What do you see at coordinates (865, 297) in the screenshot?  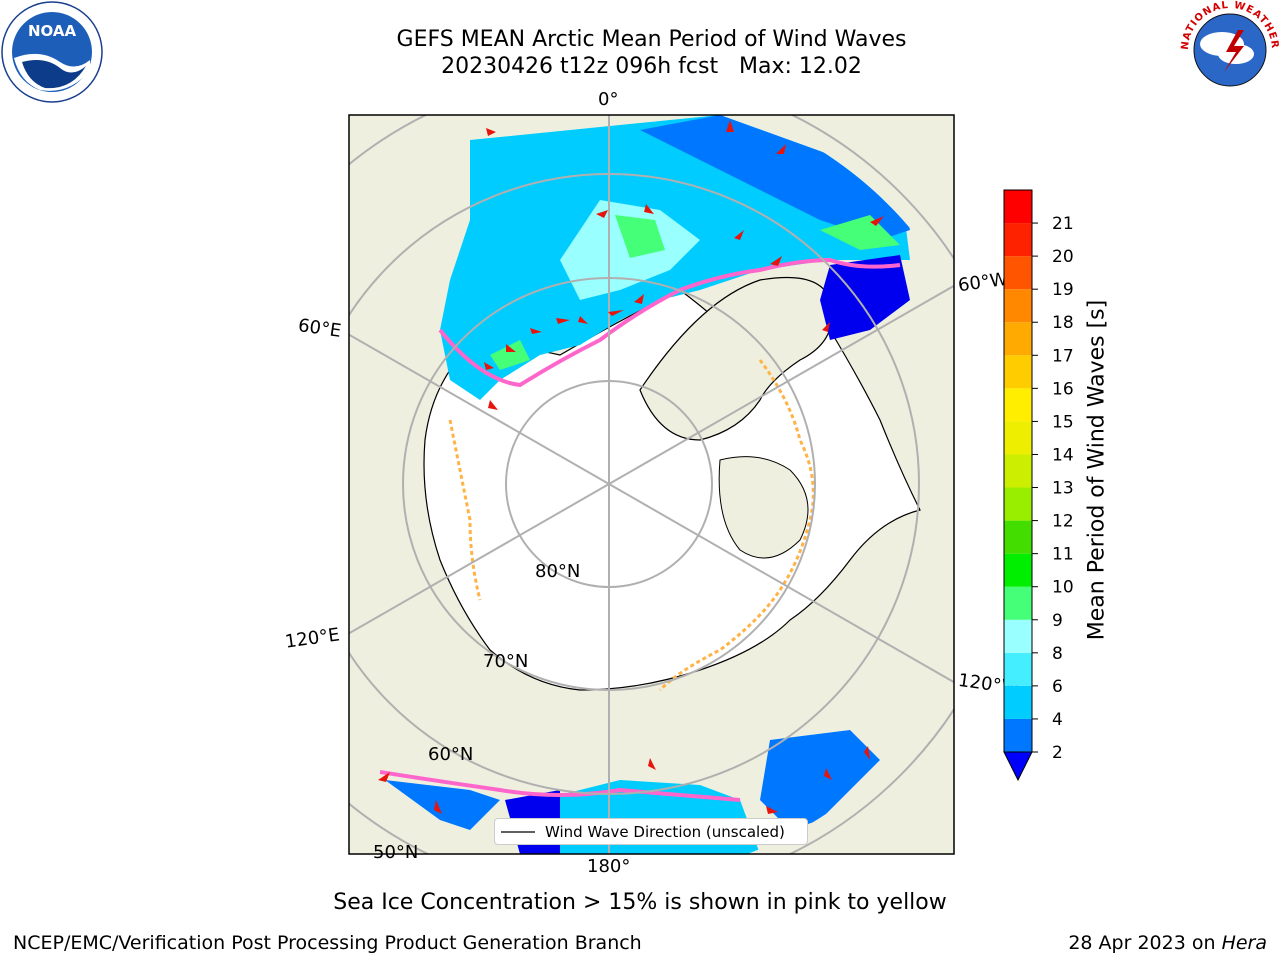 I see `labrador-sea` at bounding box center [865, 297].